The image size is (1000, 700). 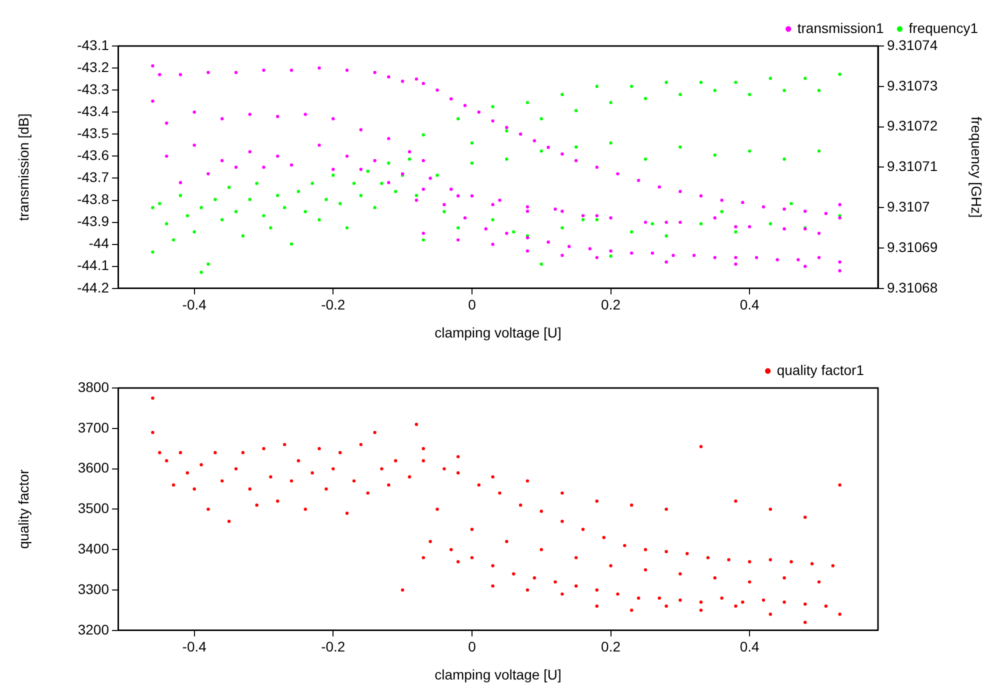 What do you see at coordinates (93, 88) in the screenshot?
I see `y-tick-label: -43.3` at bounding box center [93, 88].